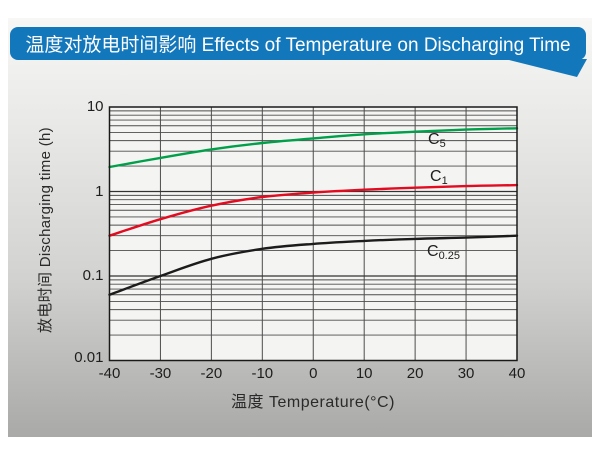 Image resolution: width=600 pixels, height=451 pixels. I want to click on curve-c5, so click(313, 148).